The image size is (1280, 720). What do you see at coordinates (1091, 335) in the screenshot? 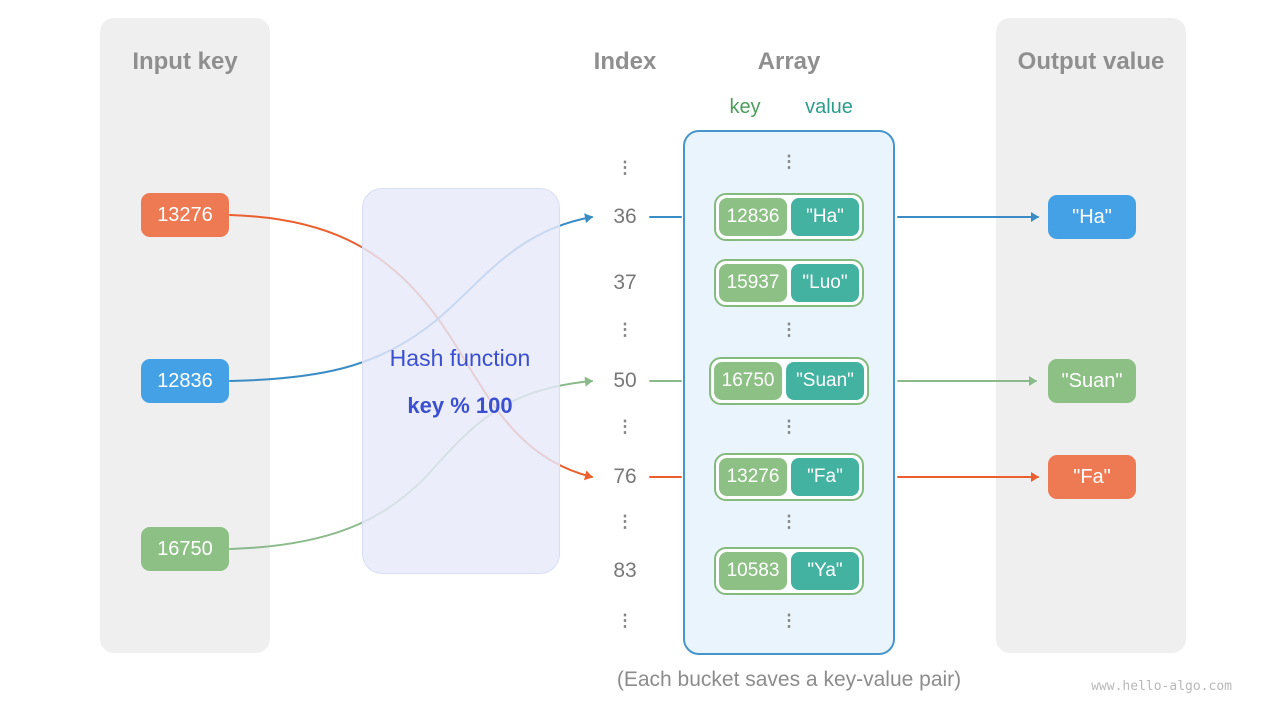
I see `output-value-panel` at bounding box center [1091, 335].